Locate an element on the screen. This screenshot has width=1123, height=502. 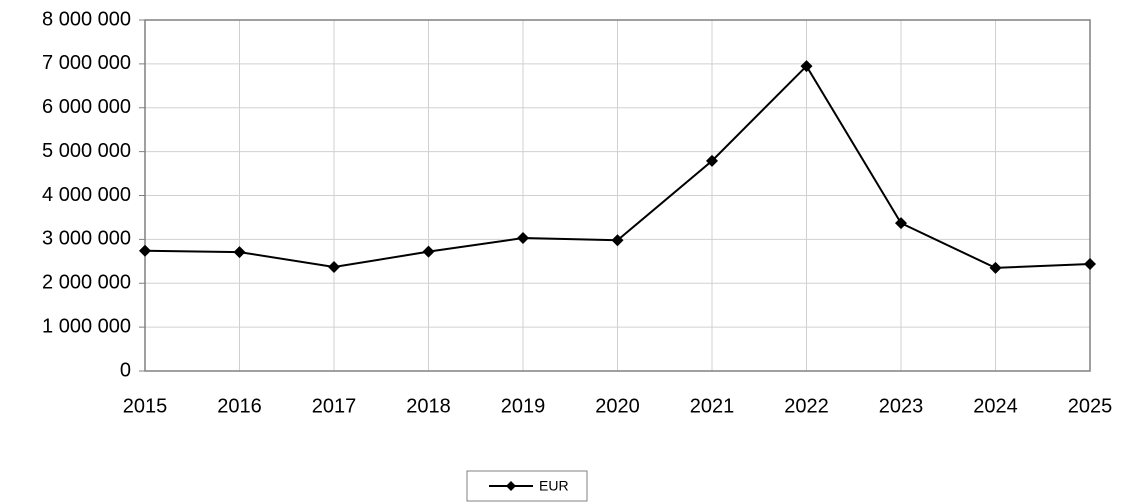
x-tick-label: 2021 is located at coordinates (712, 406).